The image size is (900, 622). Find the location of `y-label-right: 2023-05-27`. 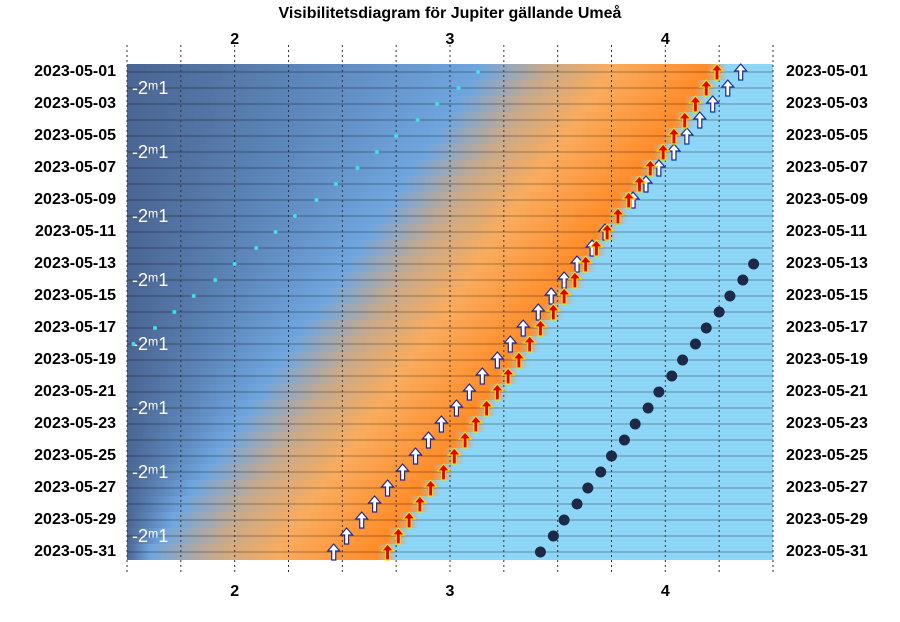

y-label-right: 2023-05-27 is located at coordinates (827, 487).